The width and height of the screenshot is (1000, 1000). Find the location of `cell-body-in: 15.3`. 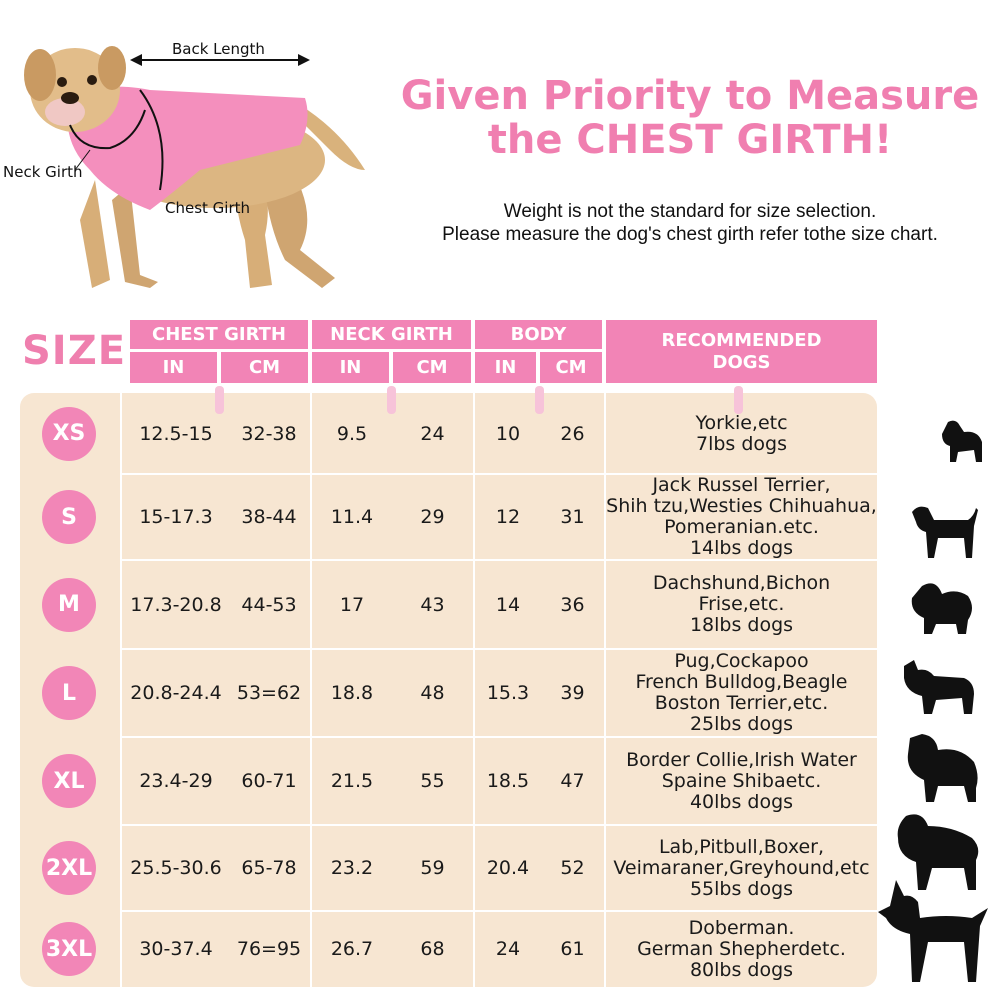

cell-body-in: 15.3 is located at coordinates (508, 693).